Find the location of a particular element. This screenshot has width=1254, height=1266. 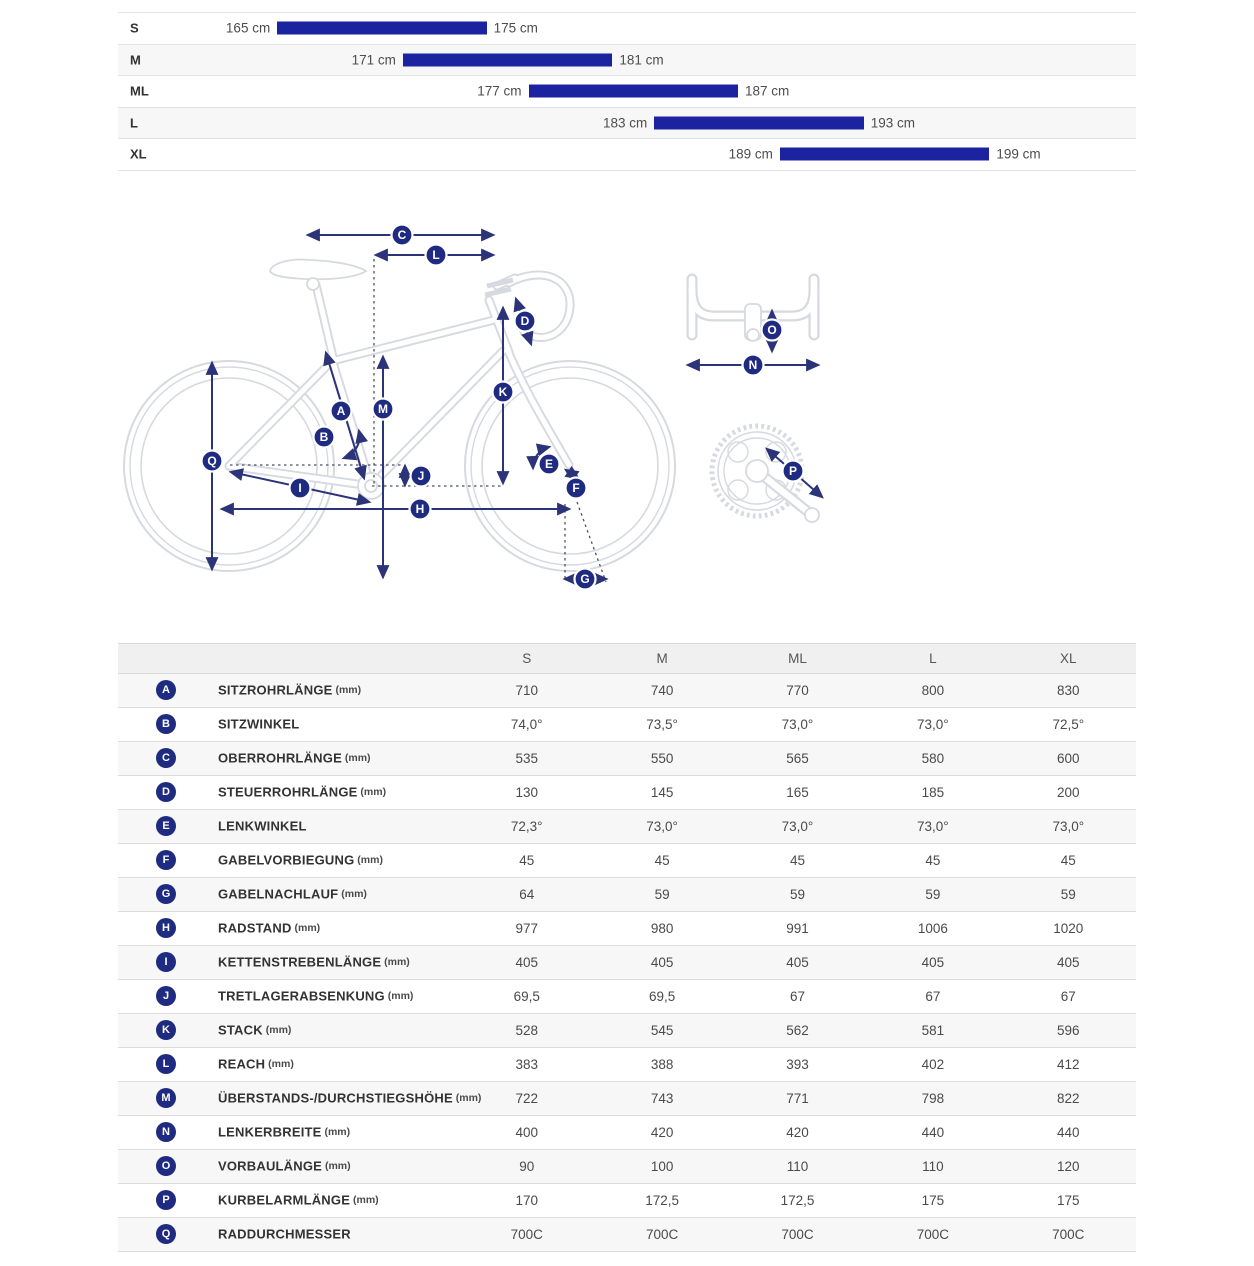

value-m-s: 722 is located at coordinates (526, 1098).